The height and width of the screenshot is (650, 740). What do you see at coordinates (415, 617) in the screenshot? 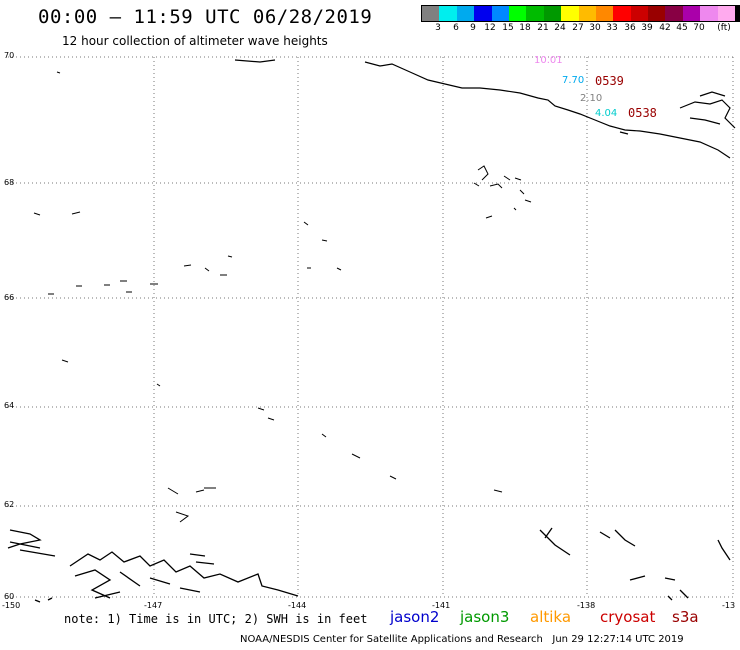
I see `satellite-jason2: jason2` at bounding box center [415, 617].